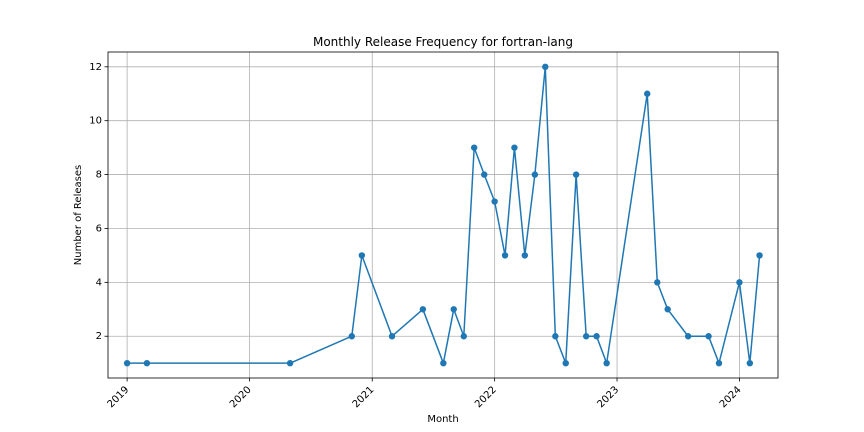 The image size is (864, 432). I want to click on y-tick-label: 12, so click(95, 67).